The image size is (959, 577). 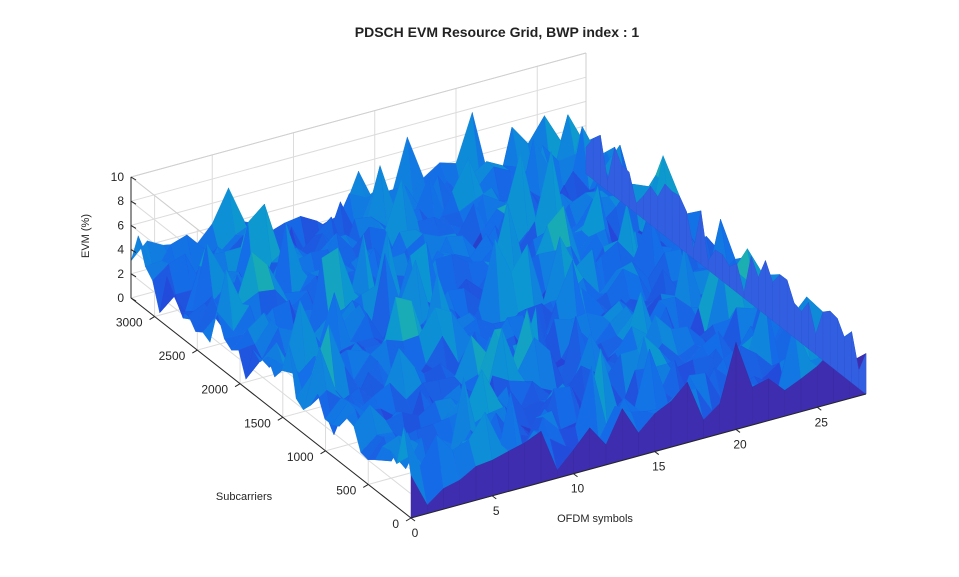 I want to click on z-tick-label: 8, so click(x=120, y=201).